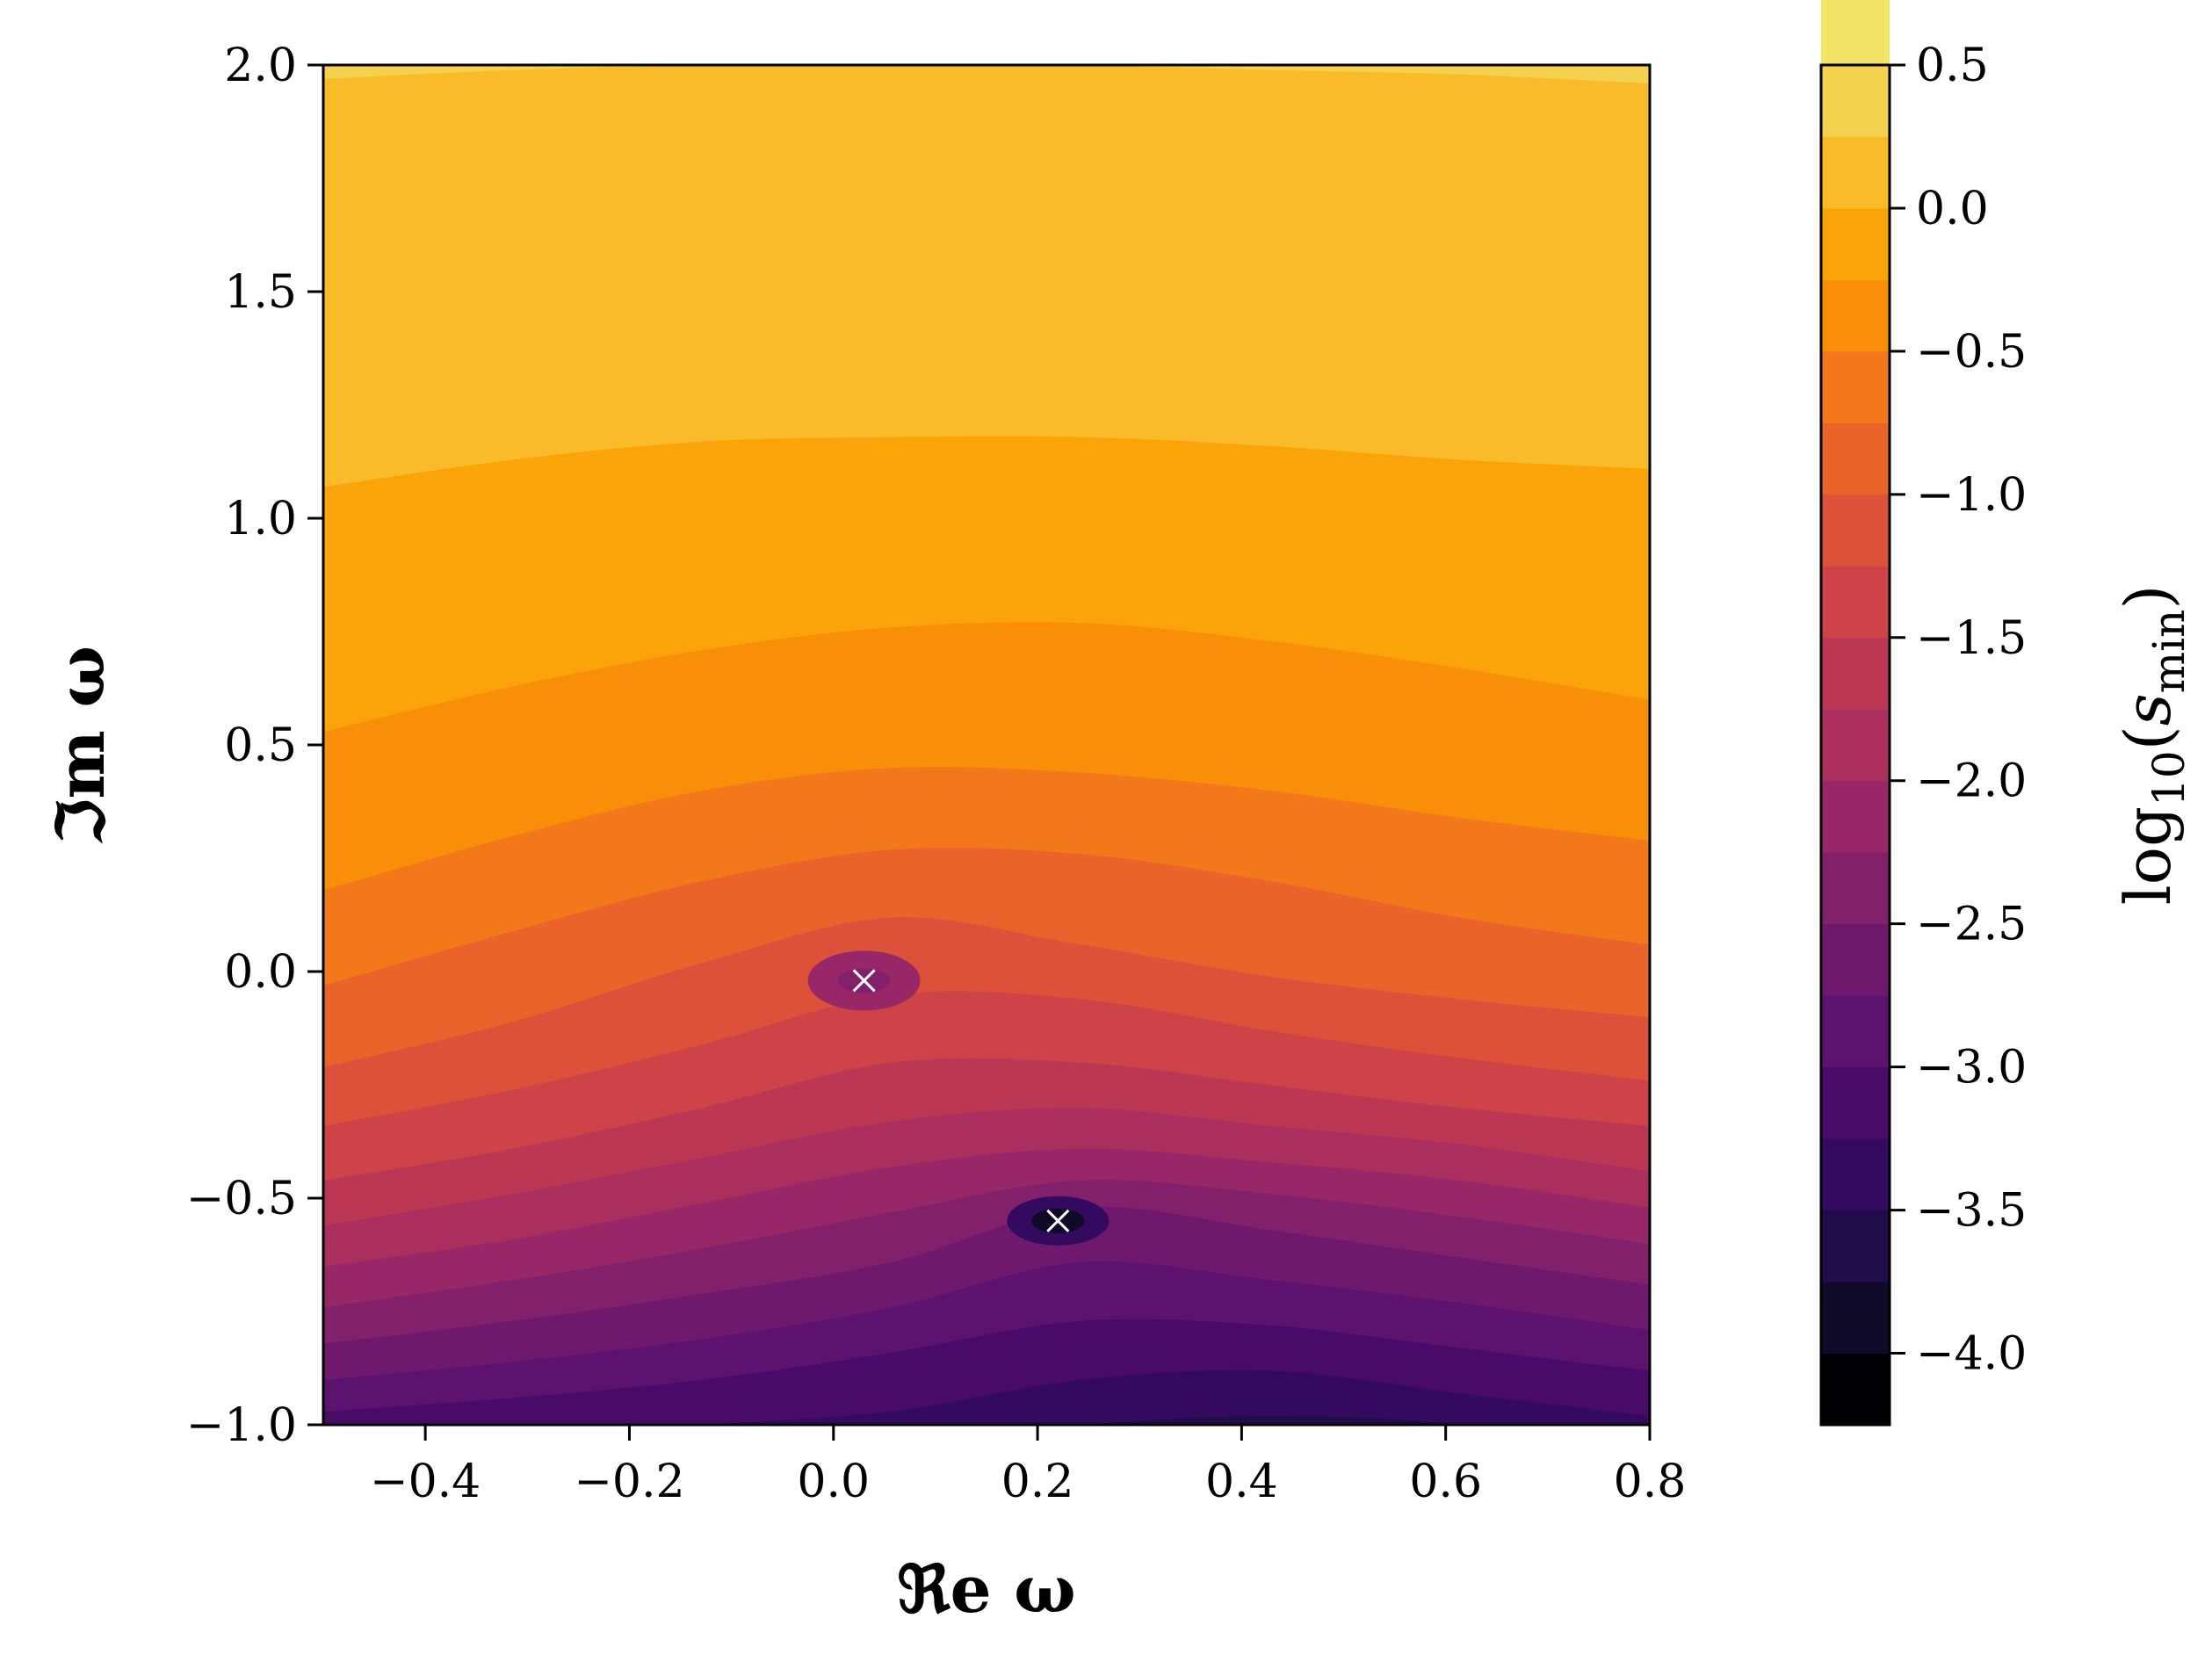  Describe the element at coordinates (260, 519) in the screenshot. I see `y-tick-label: 1.0` at that location.